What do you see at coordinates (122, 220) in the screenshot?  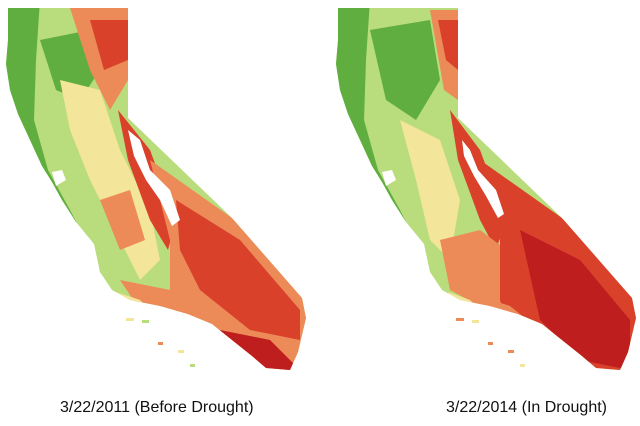 I see `valley-dry-patch` at bounding box center [122, 220].